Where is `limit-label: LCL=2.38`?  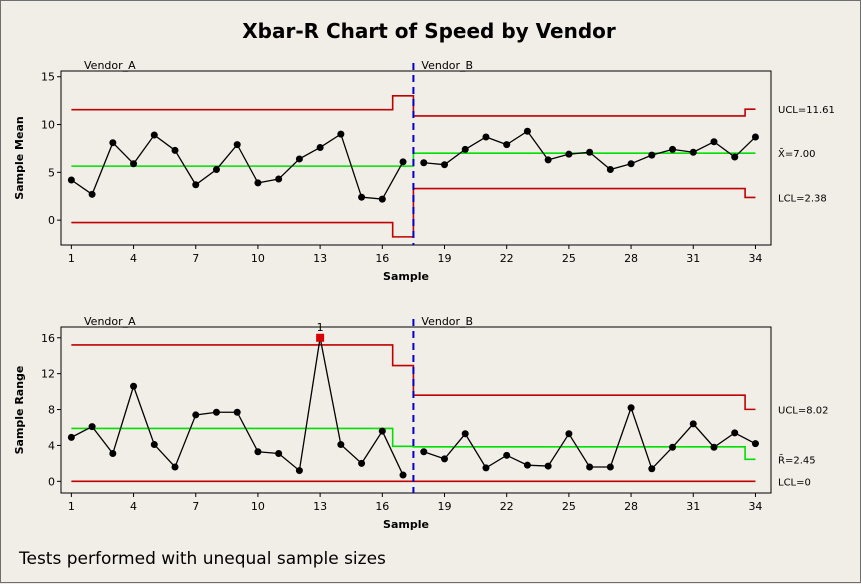
limit-label: LCL=2.38 is located at coordinates (802, 198).